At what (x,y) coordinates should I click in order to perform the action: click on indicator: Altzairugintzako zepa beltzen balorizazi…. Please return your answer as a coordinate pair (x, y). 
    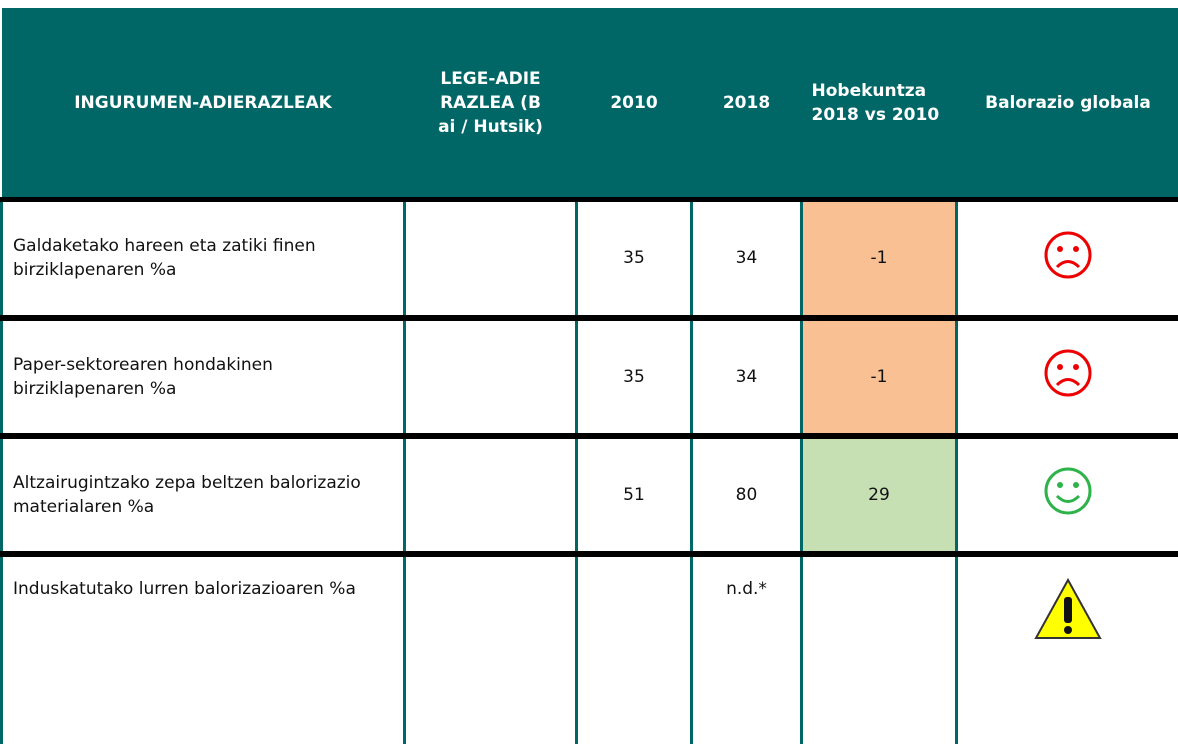
    Looking at the image, I should click on (203, 495).